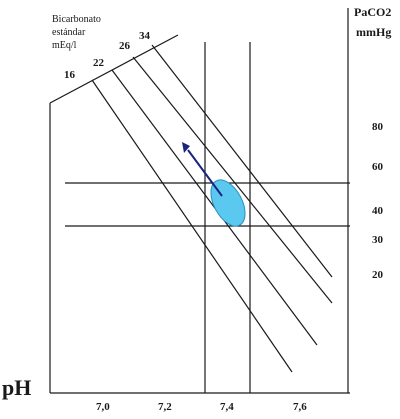 The image size is (400, 419). What do you see at coordinates (205, 173) in the screenshot?
I see `compensation-arrow` at bounding box center [205, 173].